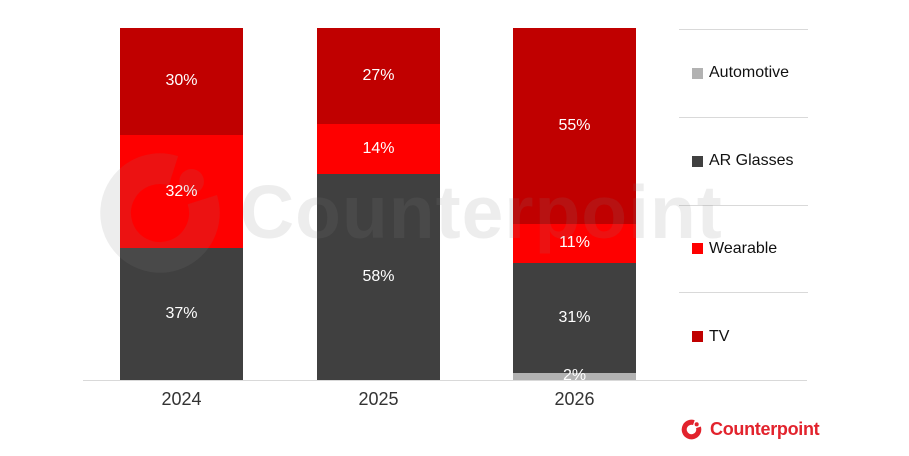  I want to click on bar-segment-ar-glasses-2025: 58%, so click(378, 276).